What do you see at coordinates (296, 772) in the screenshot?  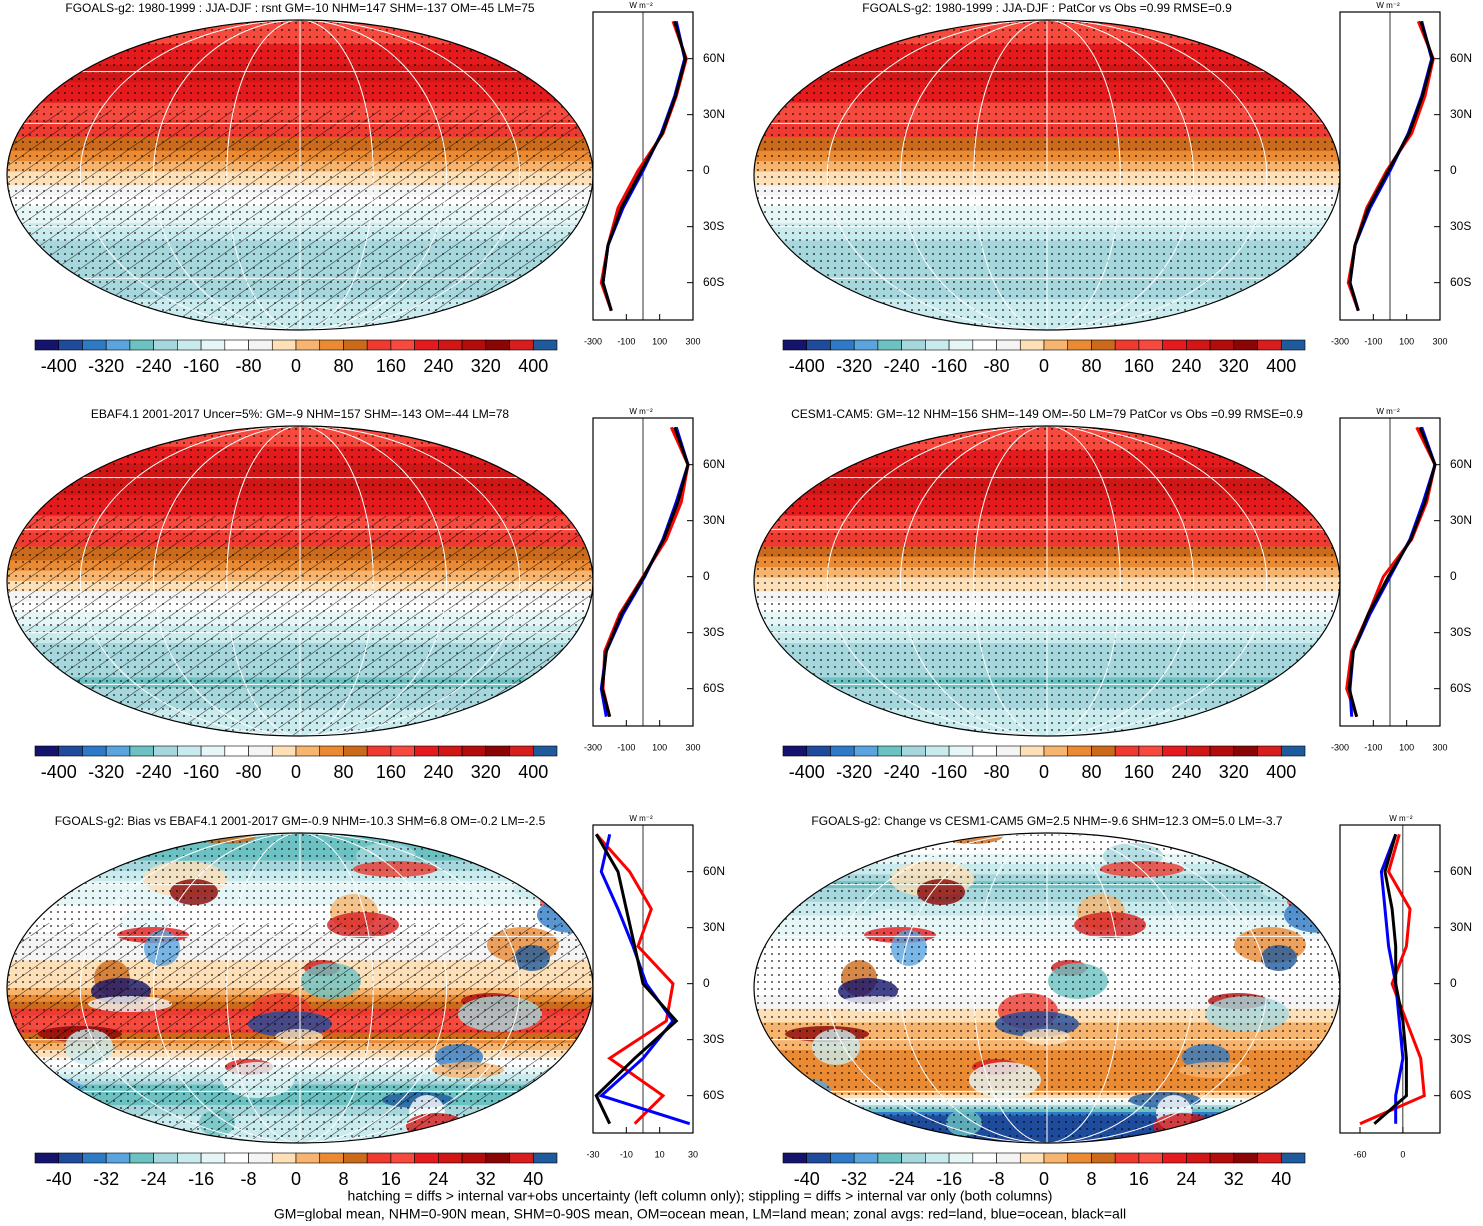 I see `colorbar-label: 0` at bounding box center [296, 772].